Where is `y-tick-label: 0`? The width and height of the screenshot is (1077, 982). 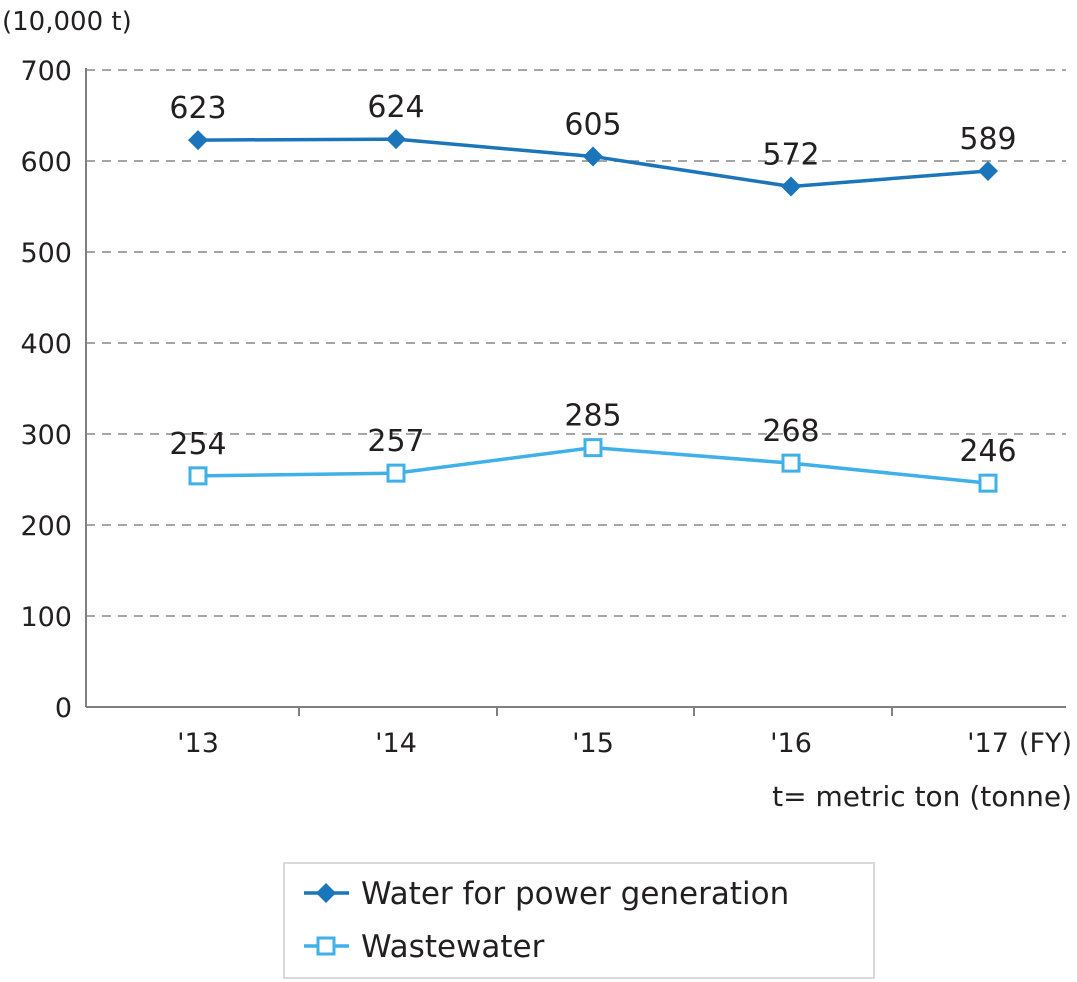 y-tick-label: 0 is located at coordinates (63, 708).